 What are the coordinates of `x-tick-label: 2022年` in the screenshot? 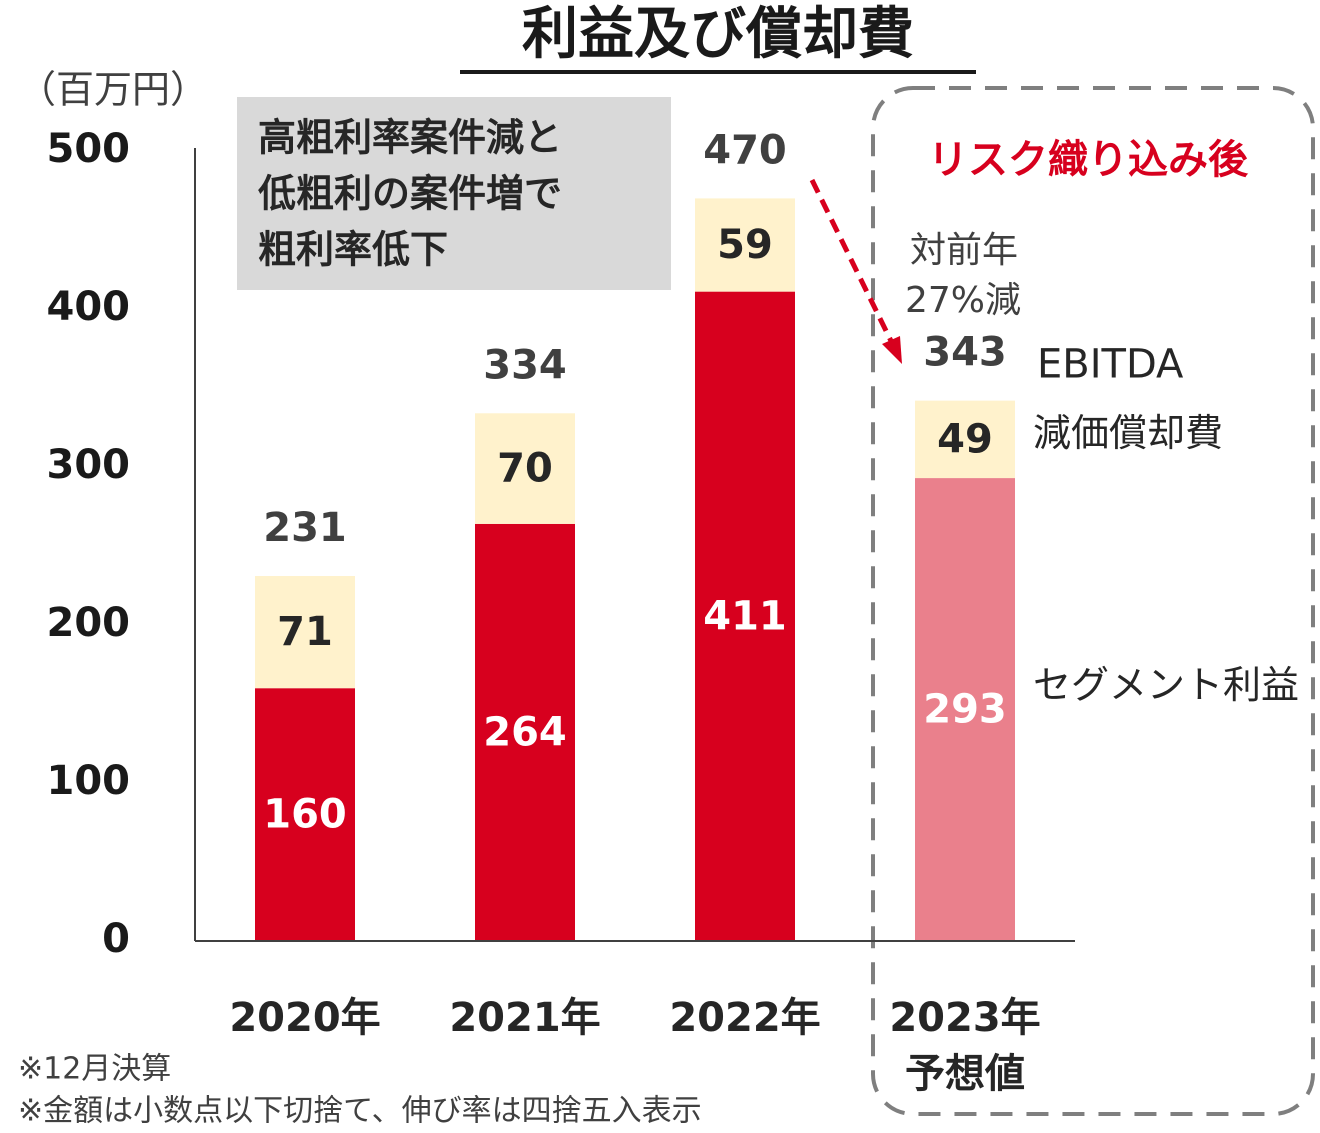 It's located at (745, 1018).